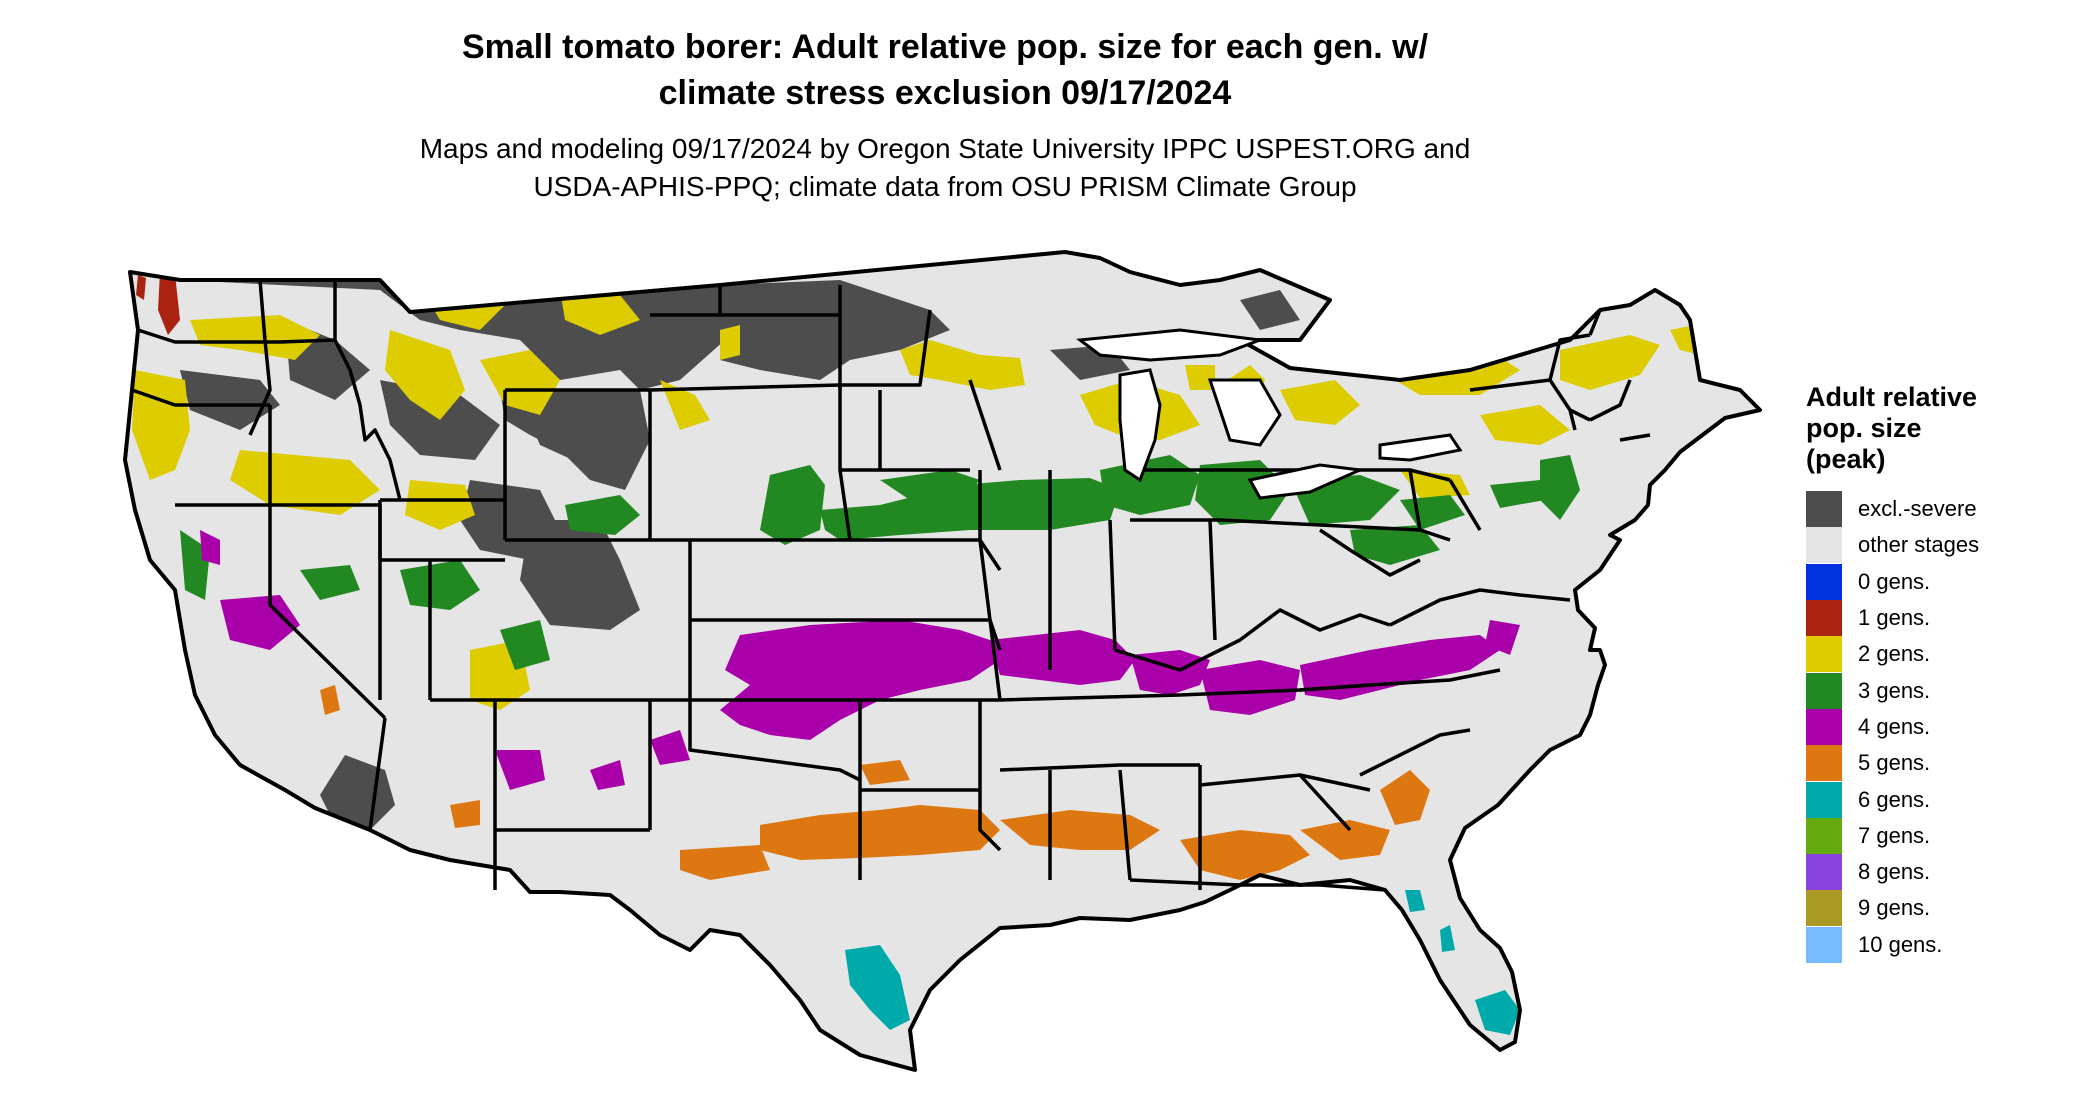 The image size is (2100, 1116). What do you see at coordinates (1182, 962) in the screenshot?
I see `region-6-gen` at bounding box center [1182, 962].